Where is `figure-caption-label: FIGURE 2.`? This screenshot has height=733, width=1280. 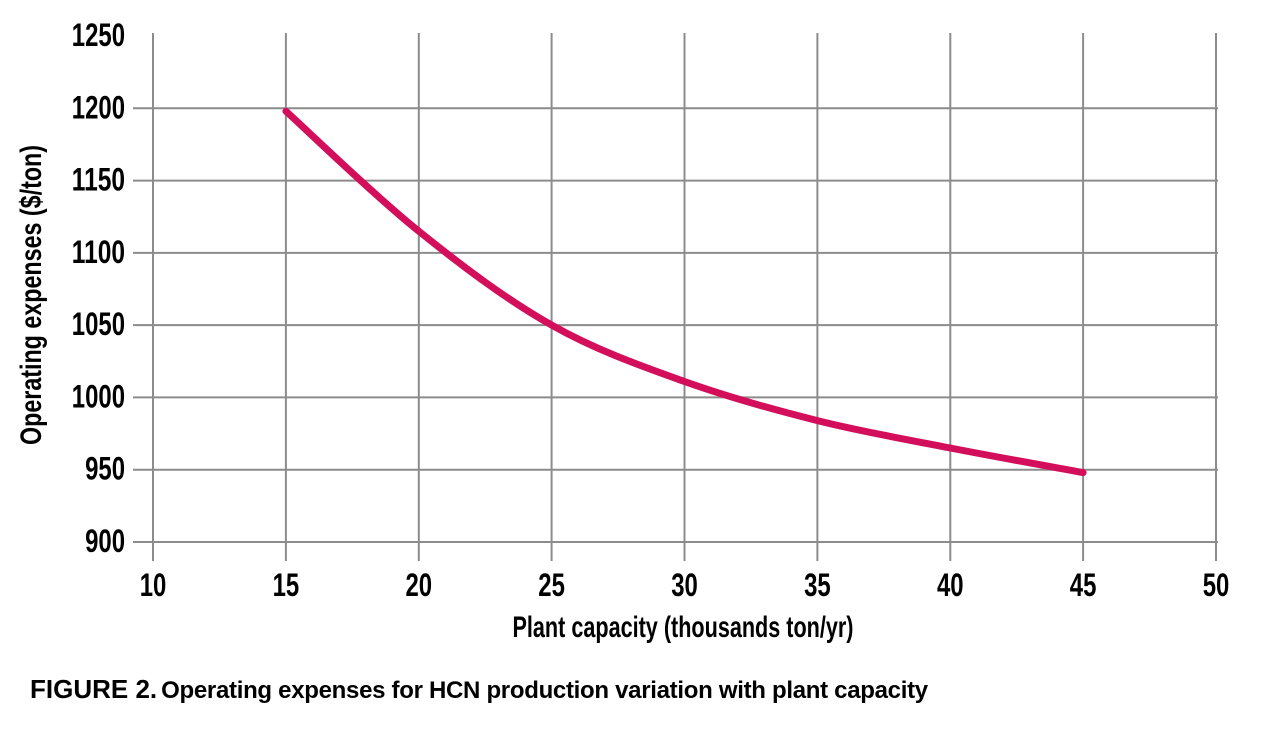 figure-caption-label: FIGURE 2. is located at coordinates (94, 689).